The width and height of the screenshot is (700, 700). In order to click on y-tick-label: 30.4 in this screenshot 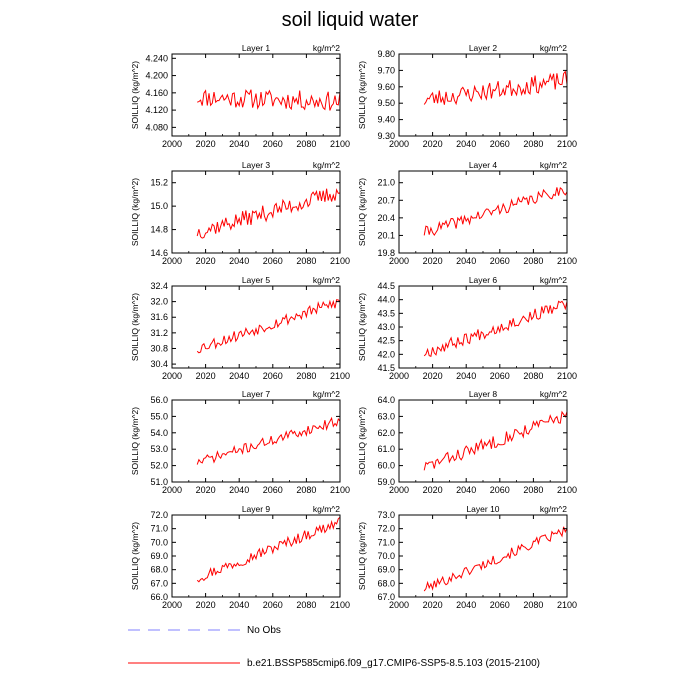, I will do `click(159, 364)`.